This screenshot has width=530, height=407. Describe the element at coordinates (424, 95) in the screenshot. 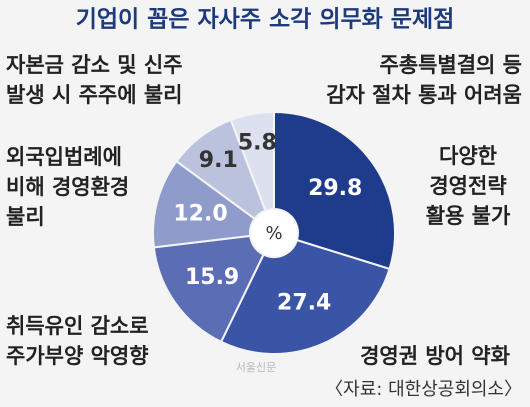

I see `category-label: 감자 절차 통과 어려움` at that location.